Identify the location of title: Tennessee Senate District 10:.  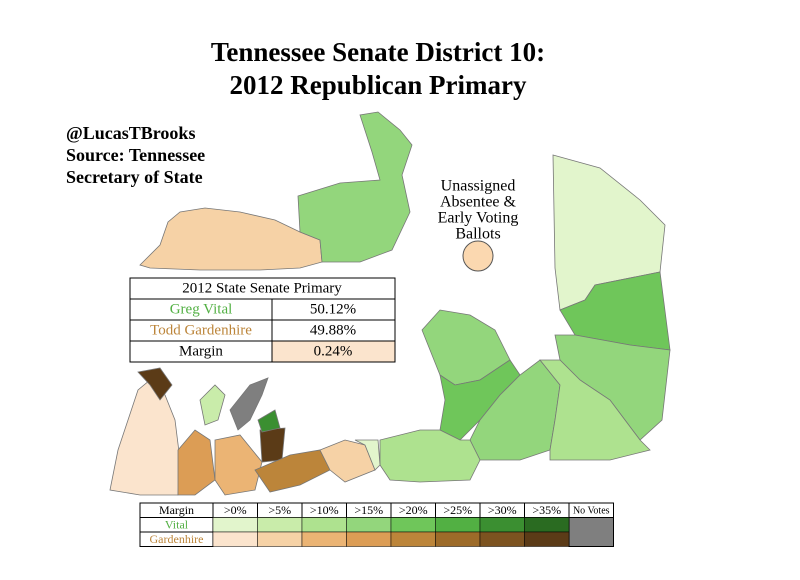
(378, 52).